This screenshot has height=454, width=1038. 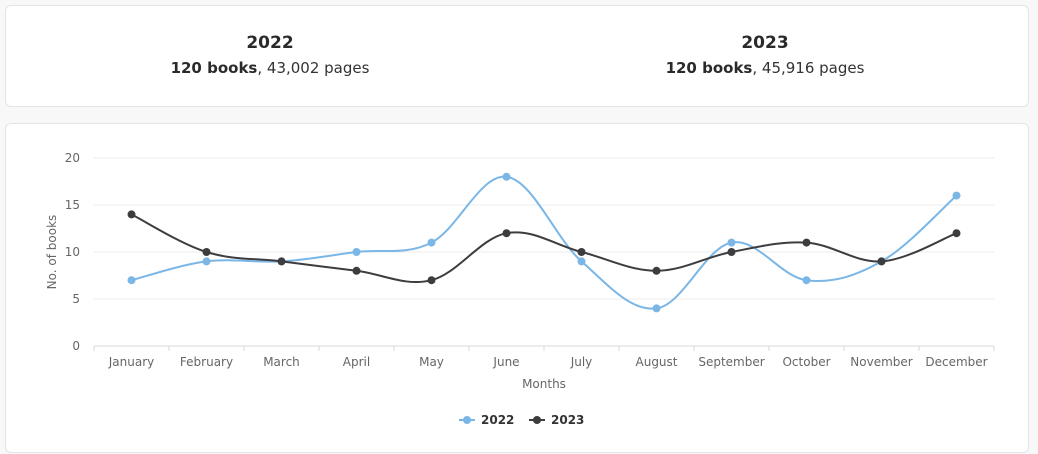 What do you see at coordinates (431, 362) in the screenshot?
I see `x-tick-label: May` at bounding box center [431, 362].